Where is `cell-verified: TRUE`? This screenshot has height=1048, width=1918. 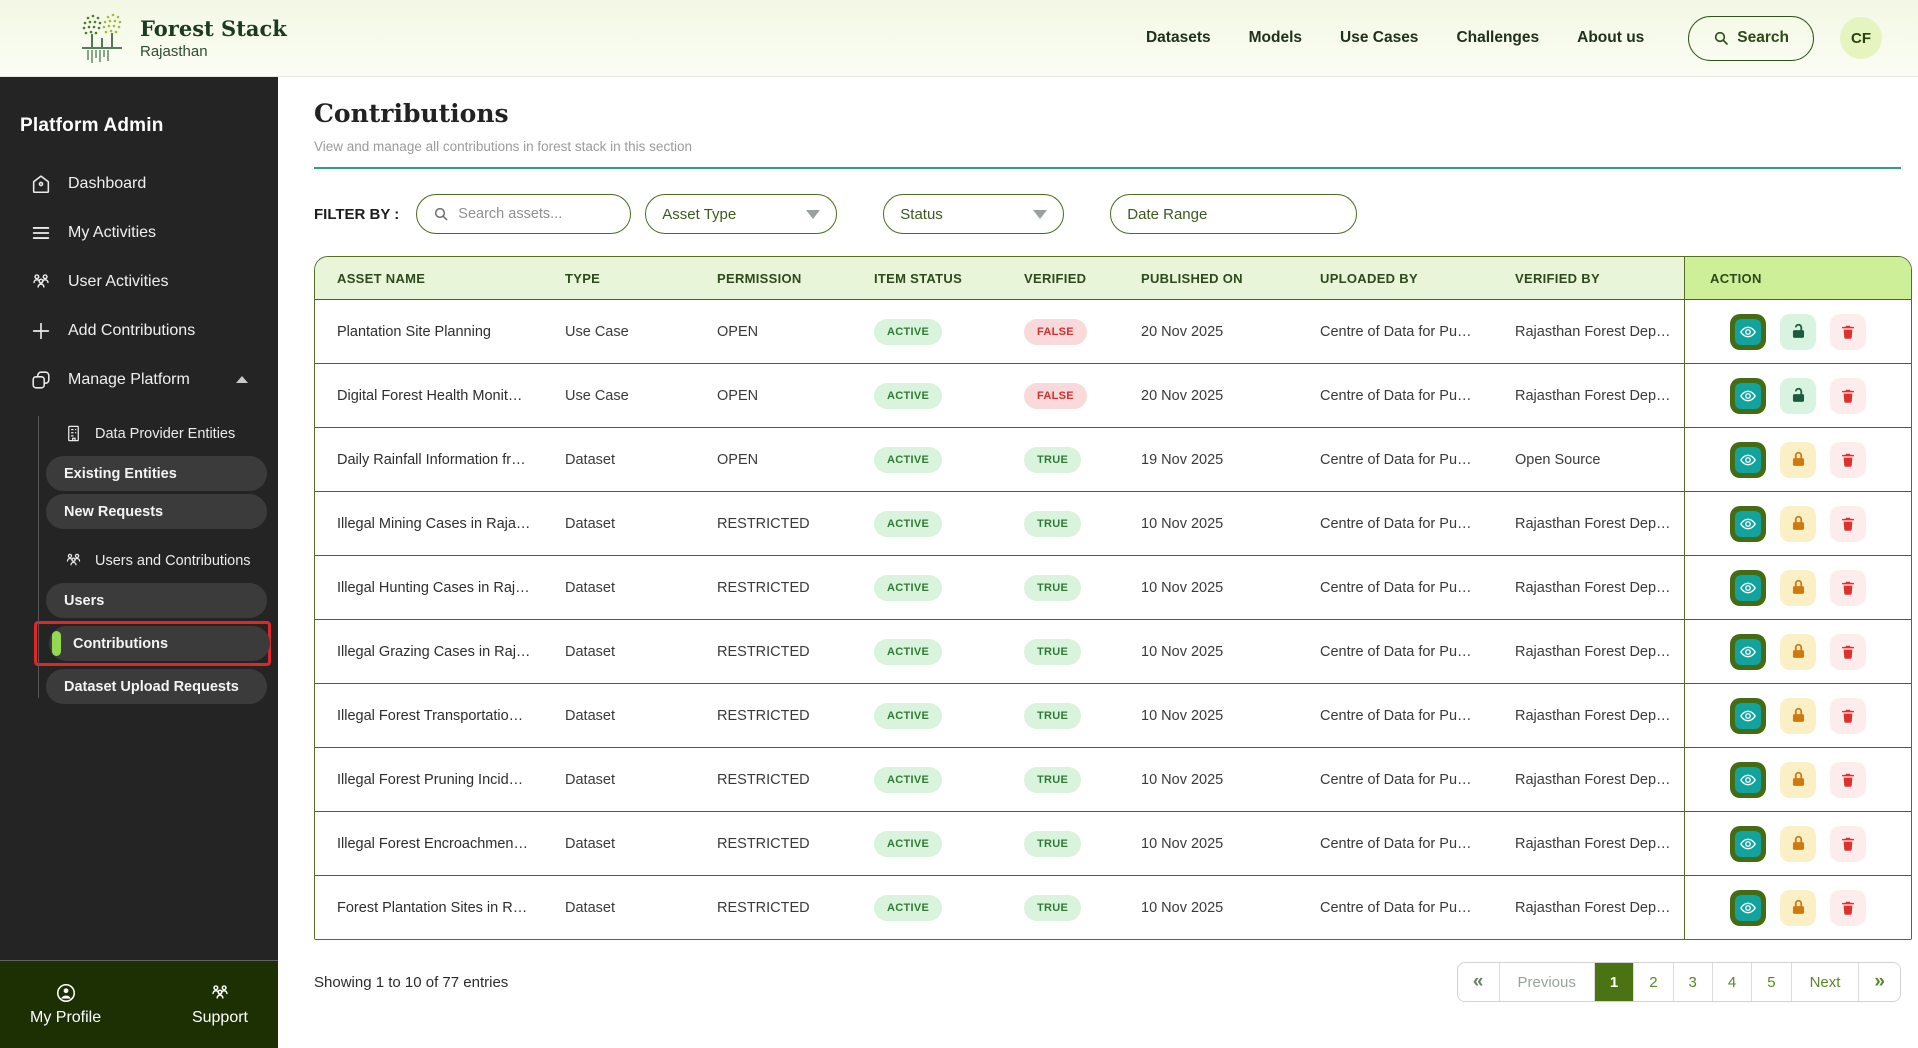
cell-verified: TRUE is located at coordinates (1082, 907).